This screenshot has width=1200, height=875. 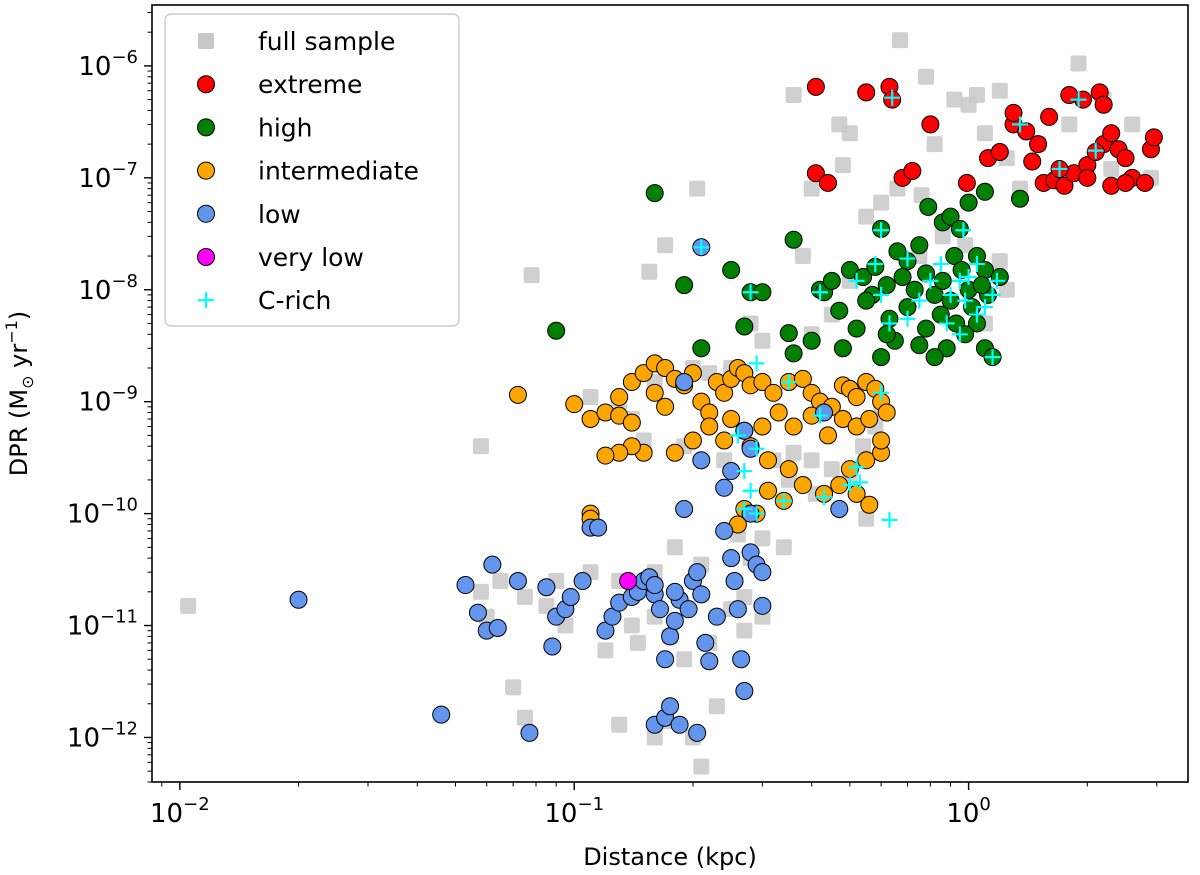 What do you see at coordinates (296, 41) in the screenshot?
I see `legend-item: full sample` at bounding box center [296, 41].